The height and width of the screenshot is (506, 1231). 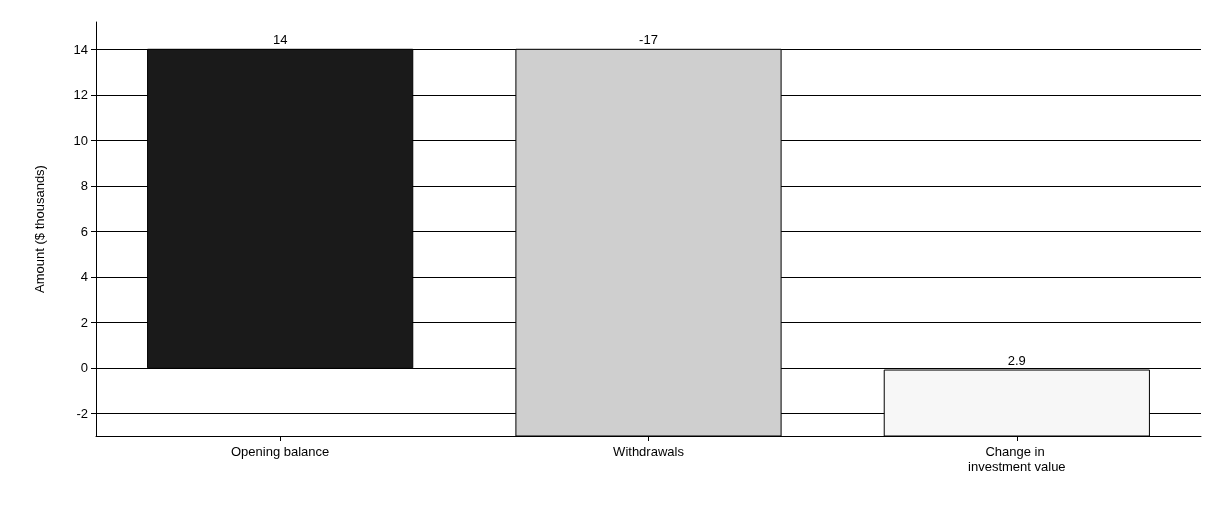 I want to click on y-tick-label: 14, so click(x=80, y=49).